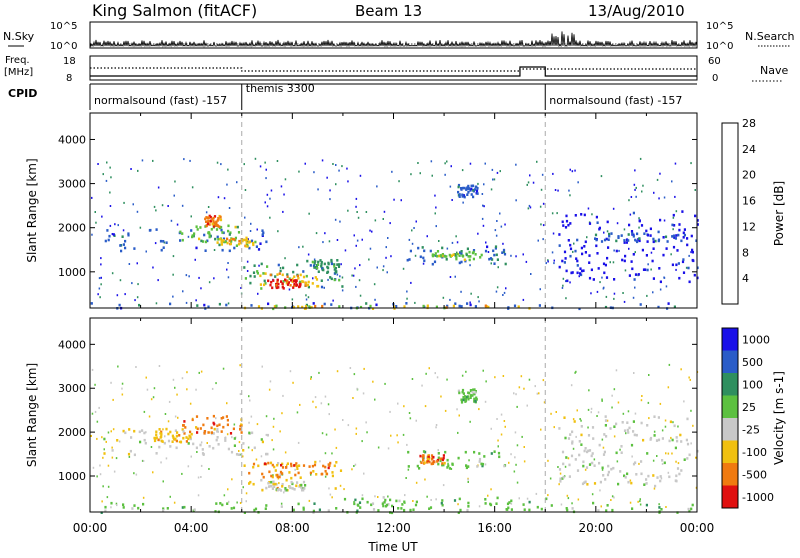  I want to click on colorbar-tick-label: 1000, so click(756, 339).